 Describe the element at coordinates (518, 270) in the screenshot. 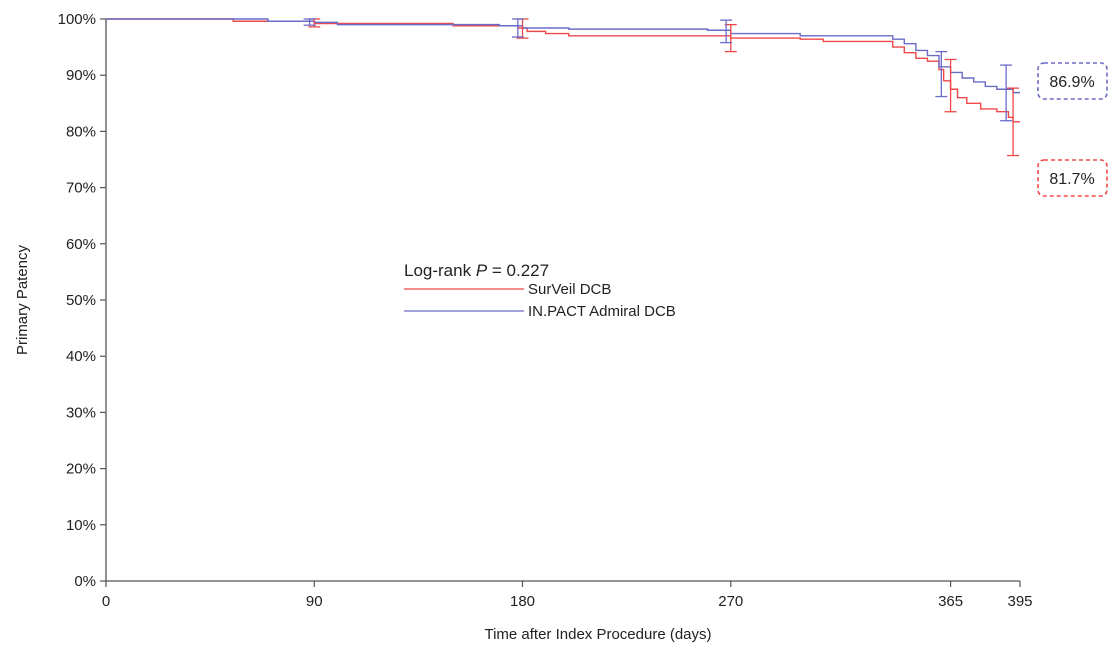

I see `log-rank-value: = 0.227` at that location.